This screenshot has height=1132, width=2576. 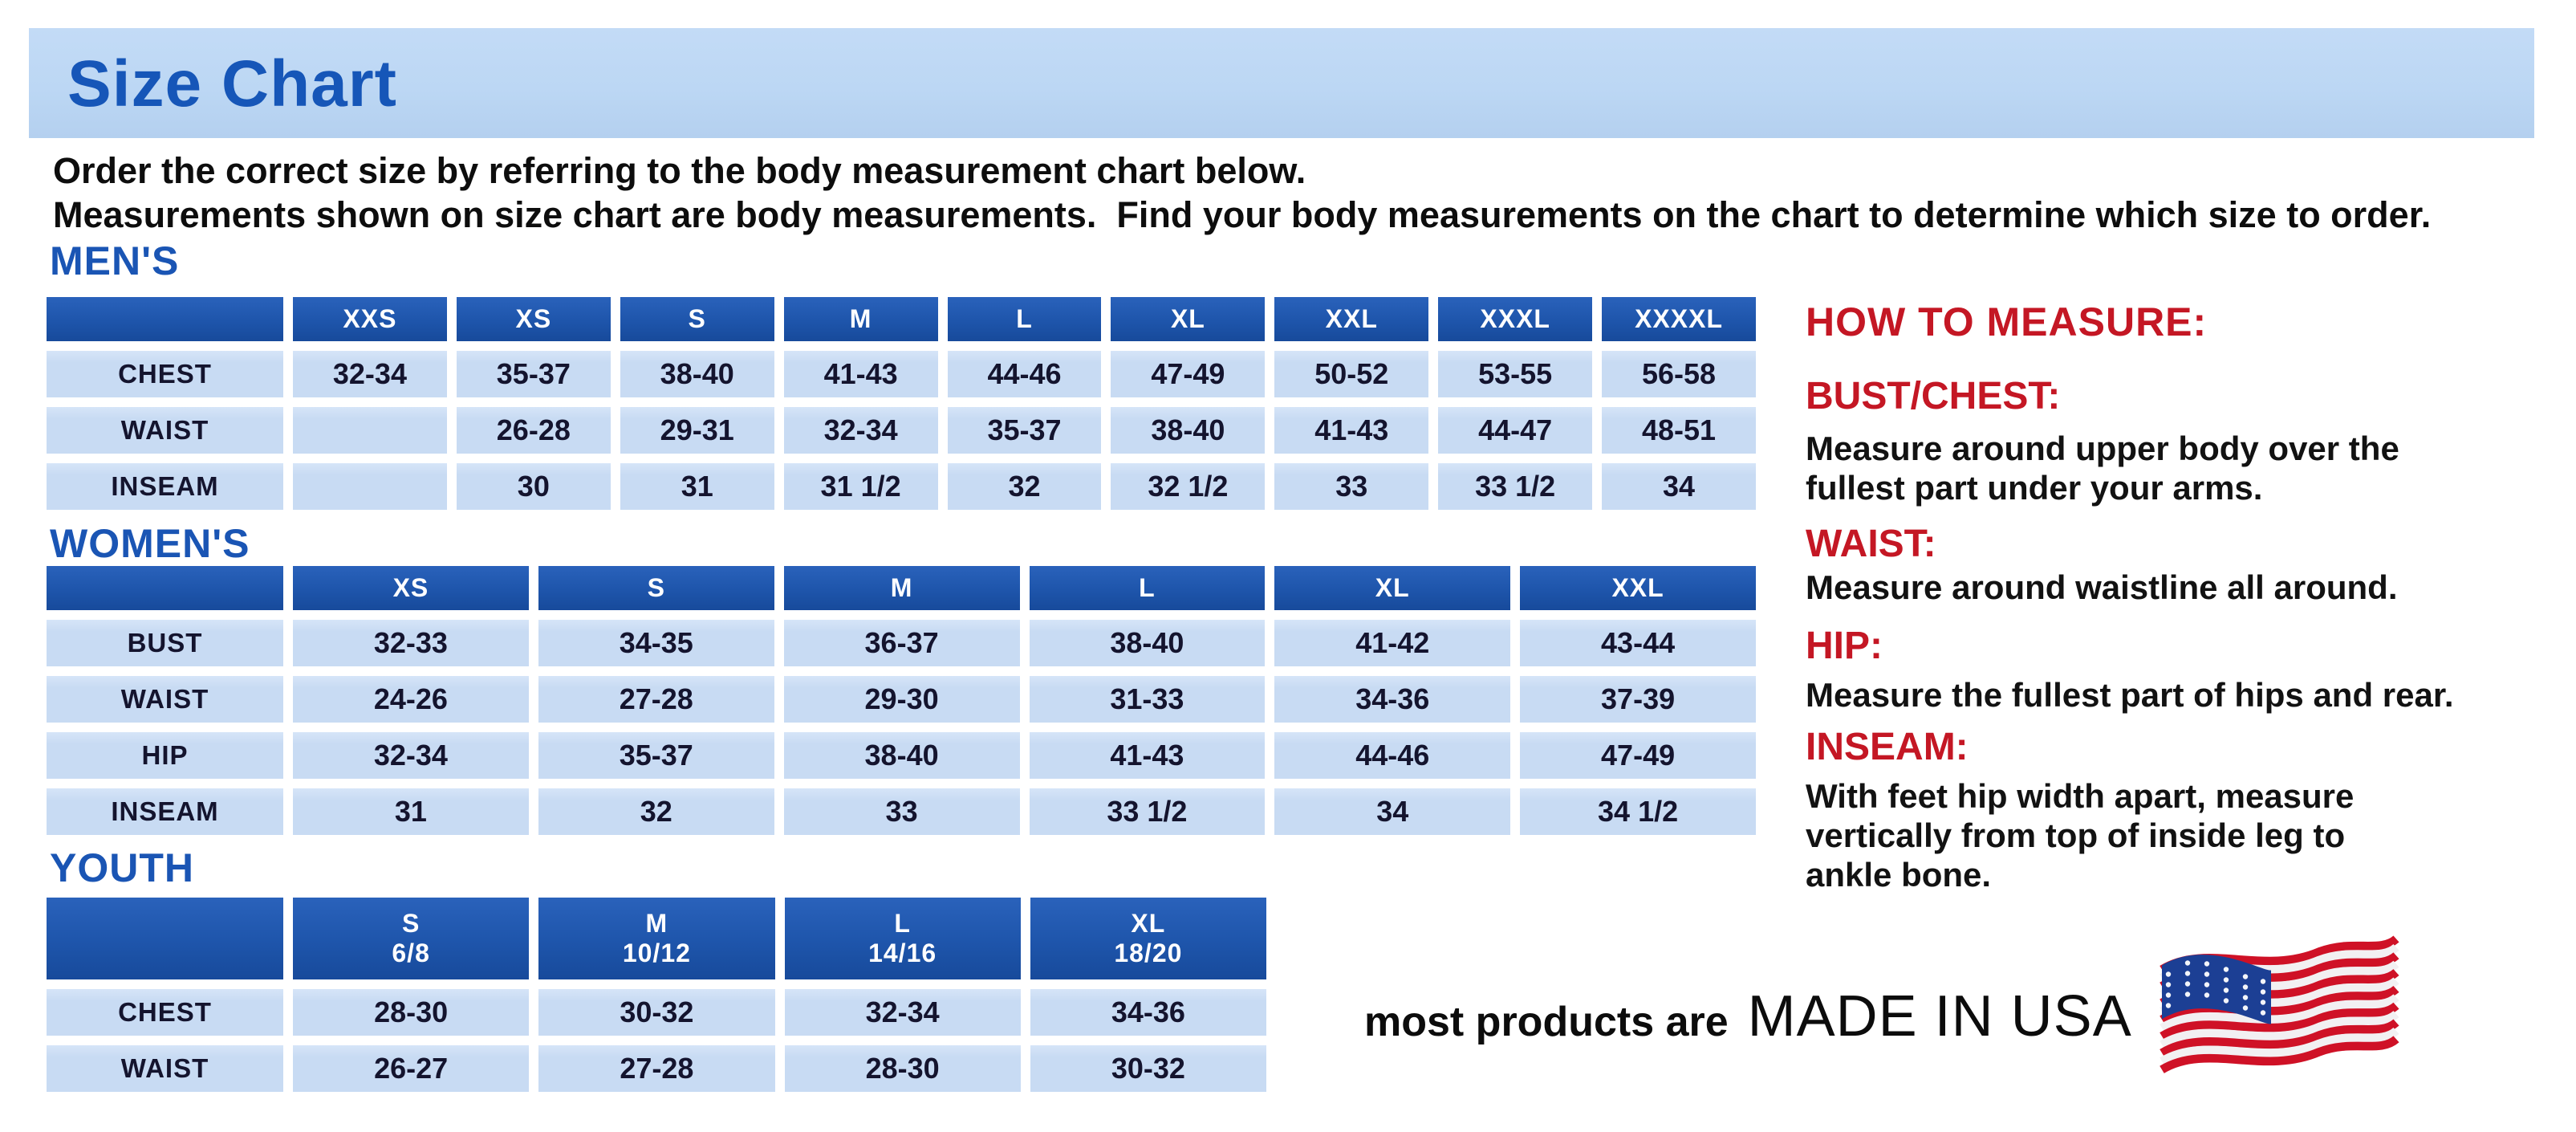 I want to click on value-cell: 48-51, so click(x=1679, y=430).